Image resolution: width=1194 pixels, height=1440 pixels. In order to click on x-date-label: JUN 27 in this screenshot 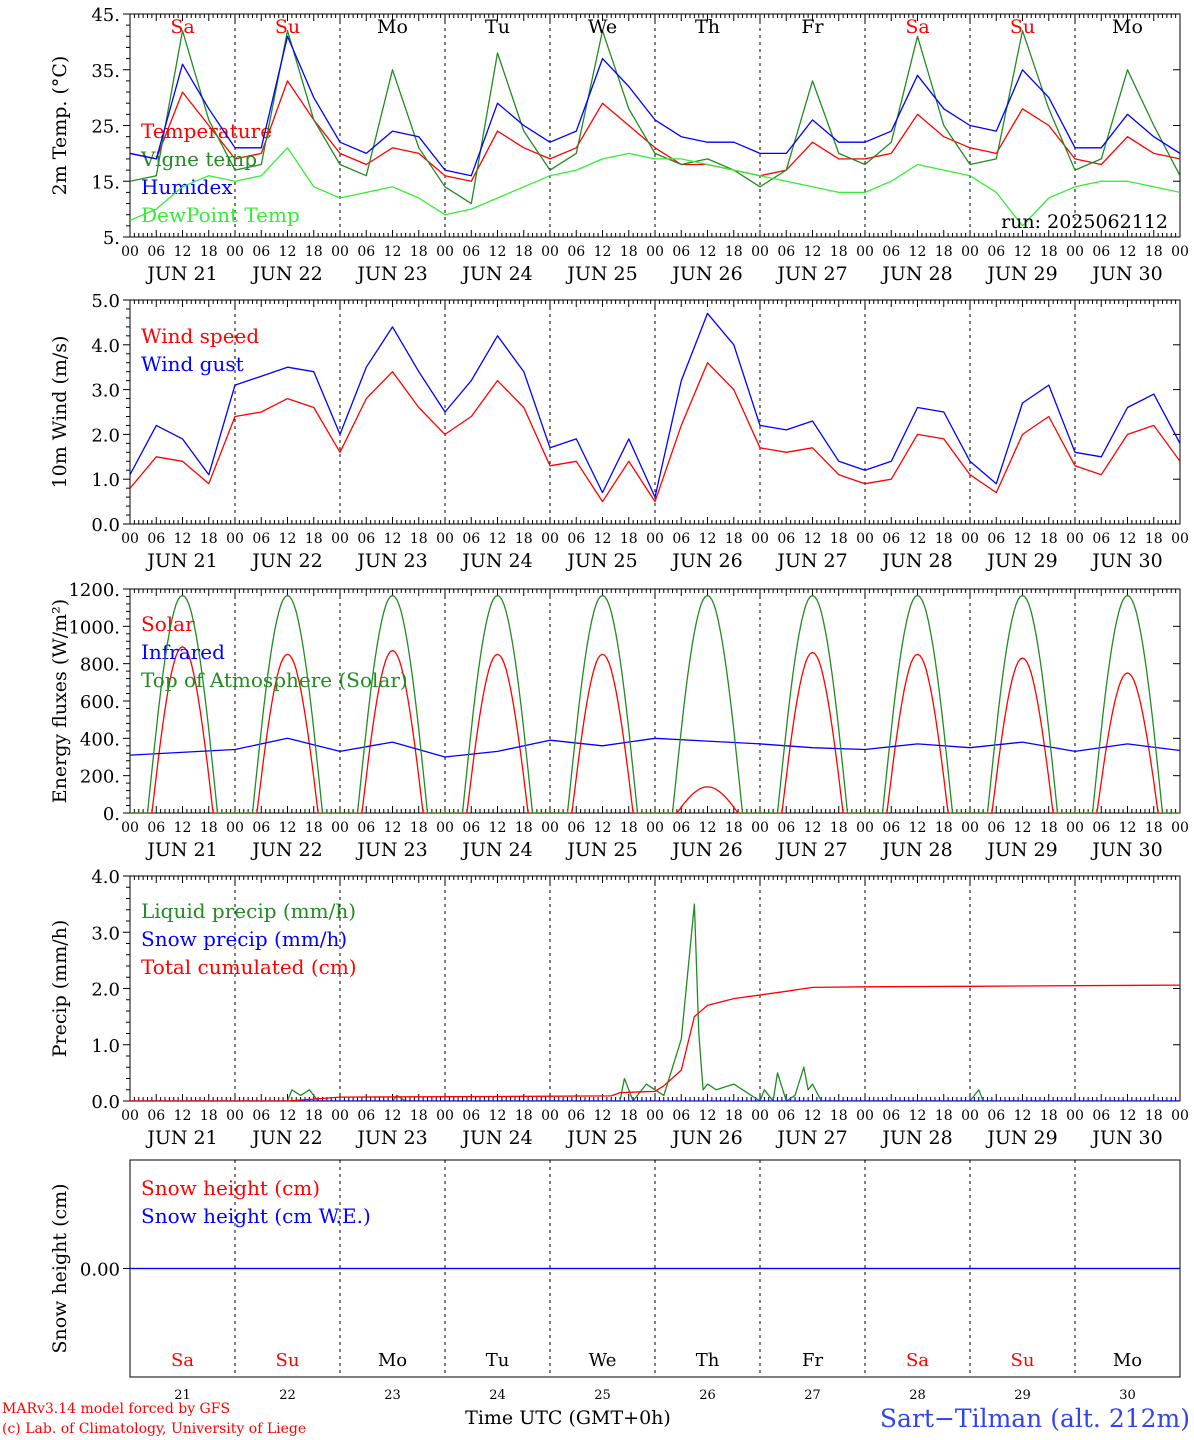, I will do `click(811, 274)`.